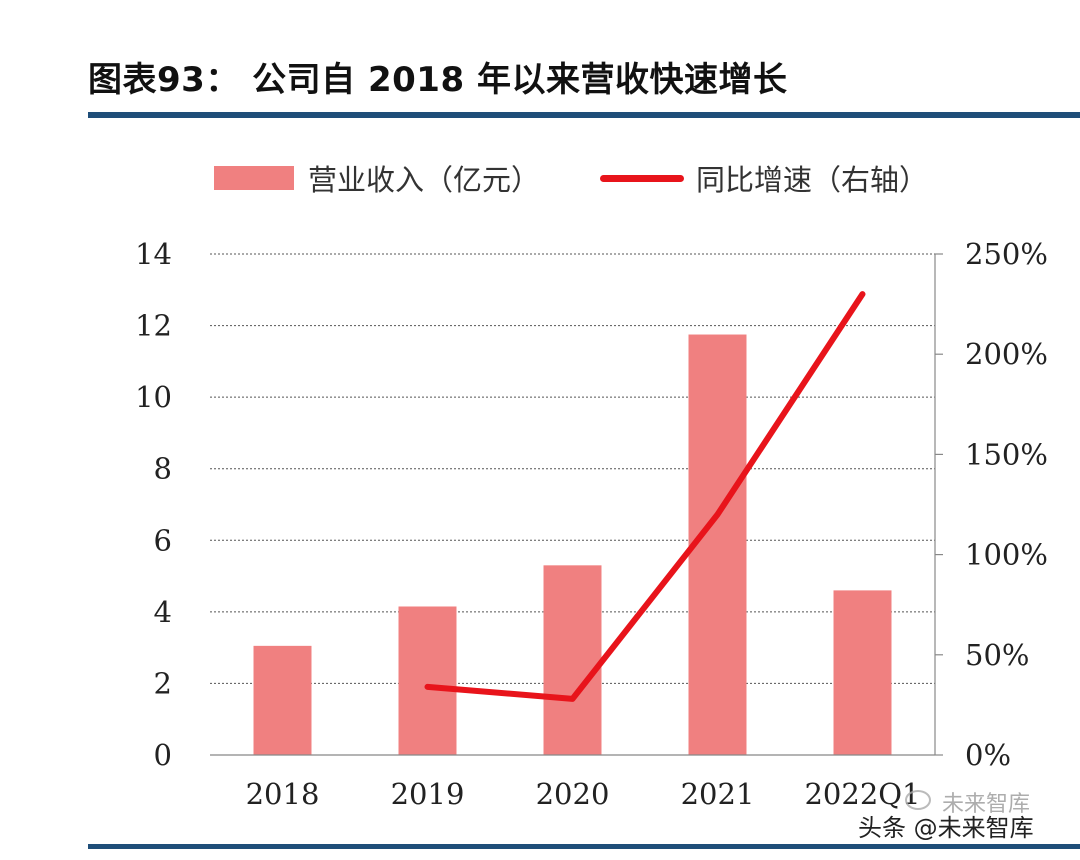 Image resolution: width=1080 pixels, height=860 pixels. What do you see at coordinates (1006, 354) in the screenshot?
I see `right-axis-tick-label: 200%` at bounding box center [1006, 354].